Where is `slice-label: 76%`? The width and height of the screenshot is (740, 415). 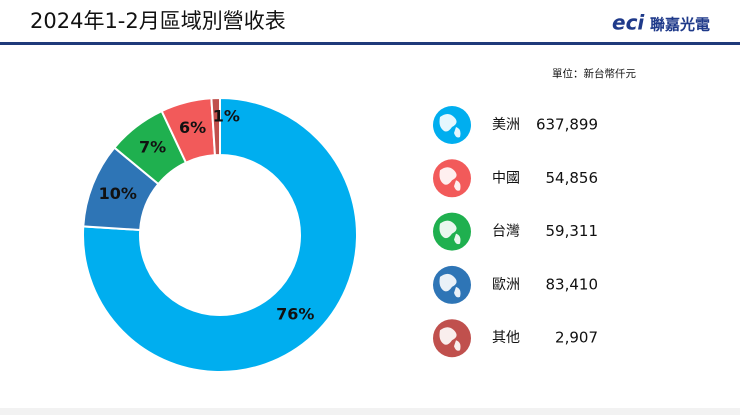
slice-label: 76% is located at coordinates (295, 314).